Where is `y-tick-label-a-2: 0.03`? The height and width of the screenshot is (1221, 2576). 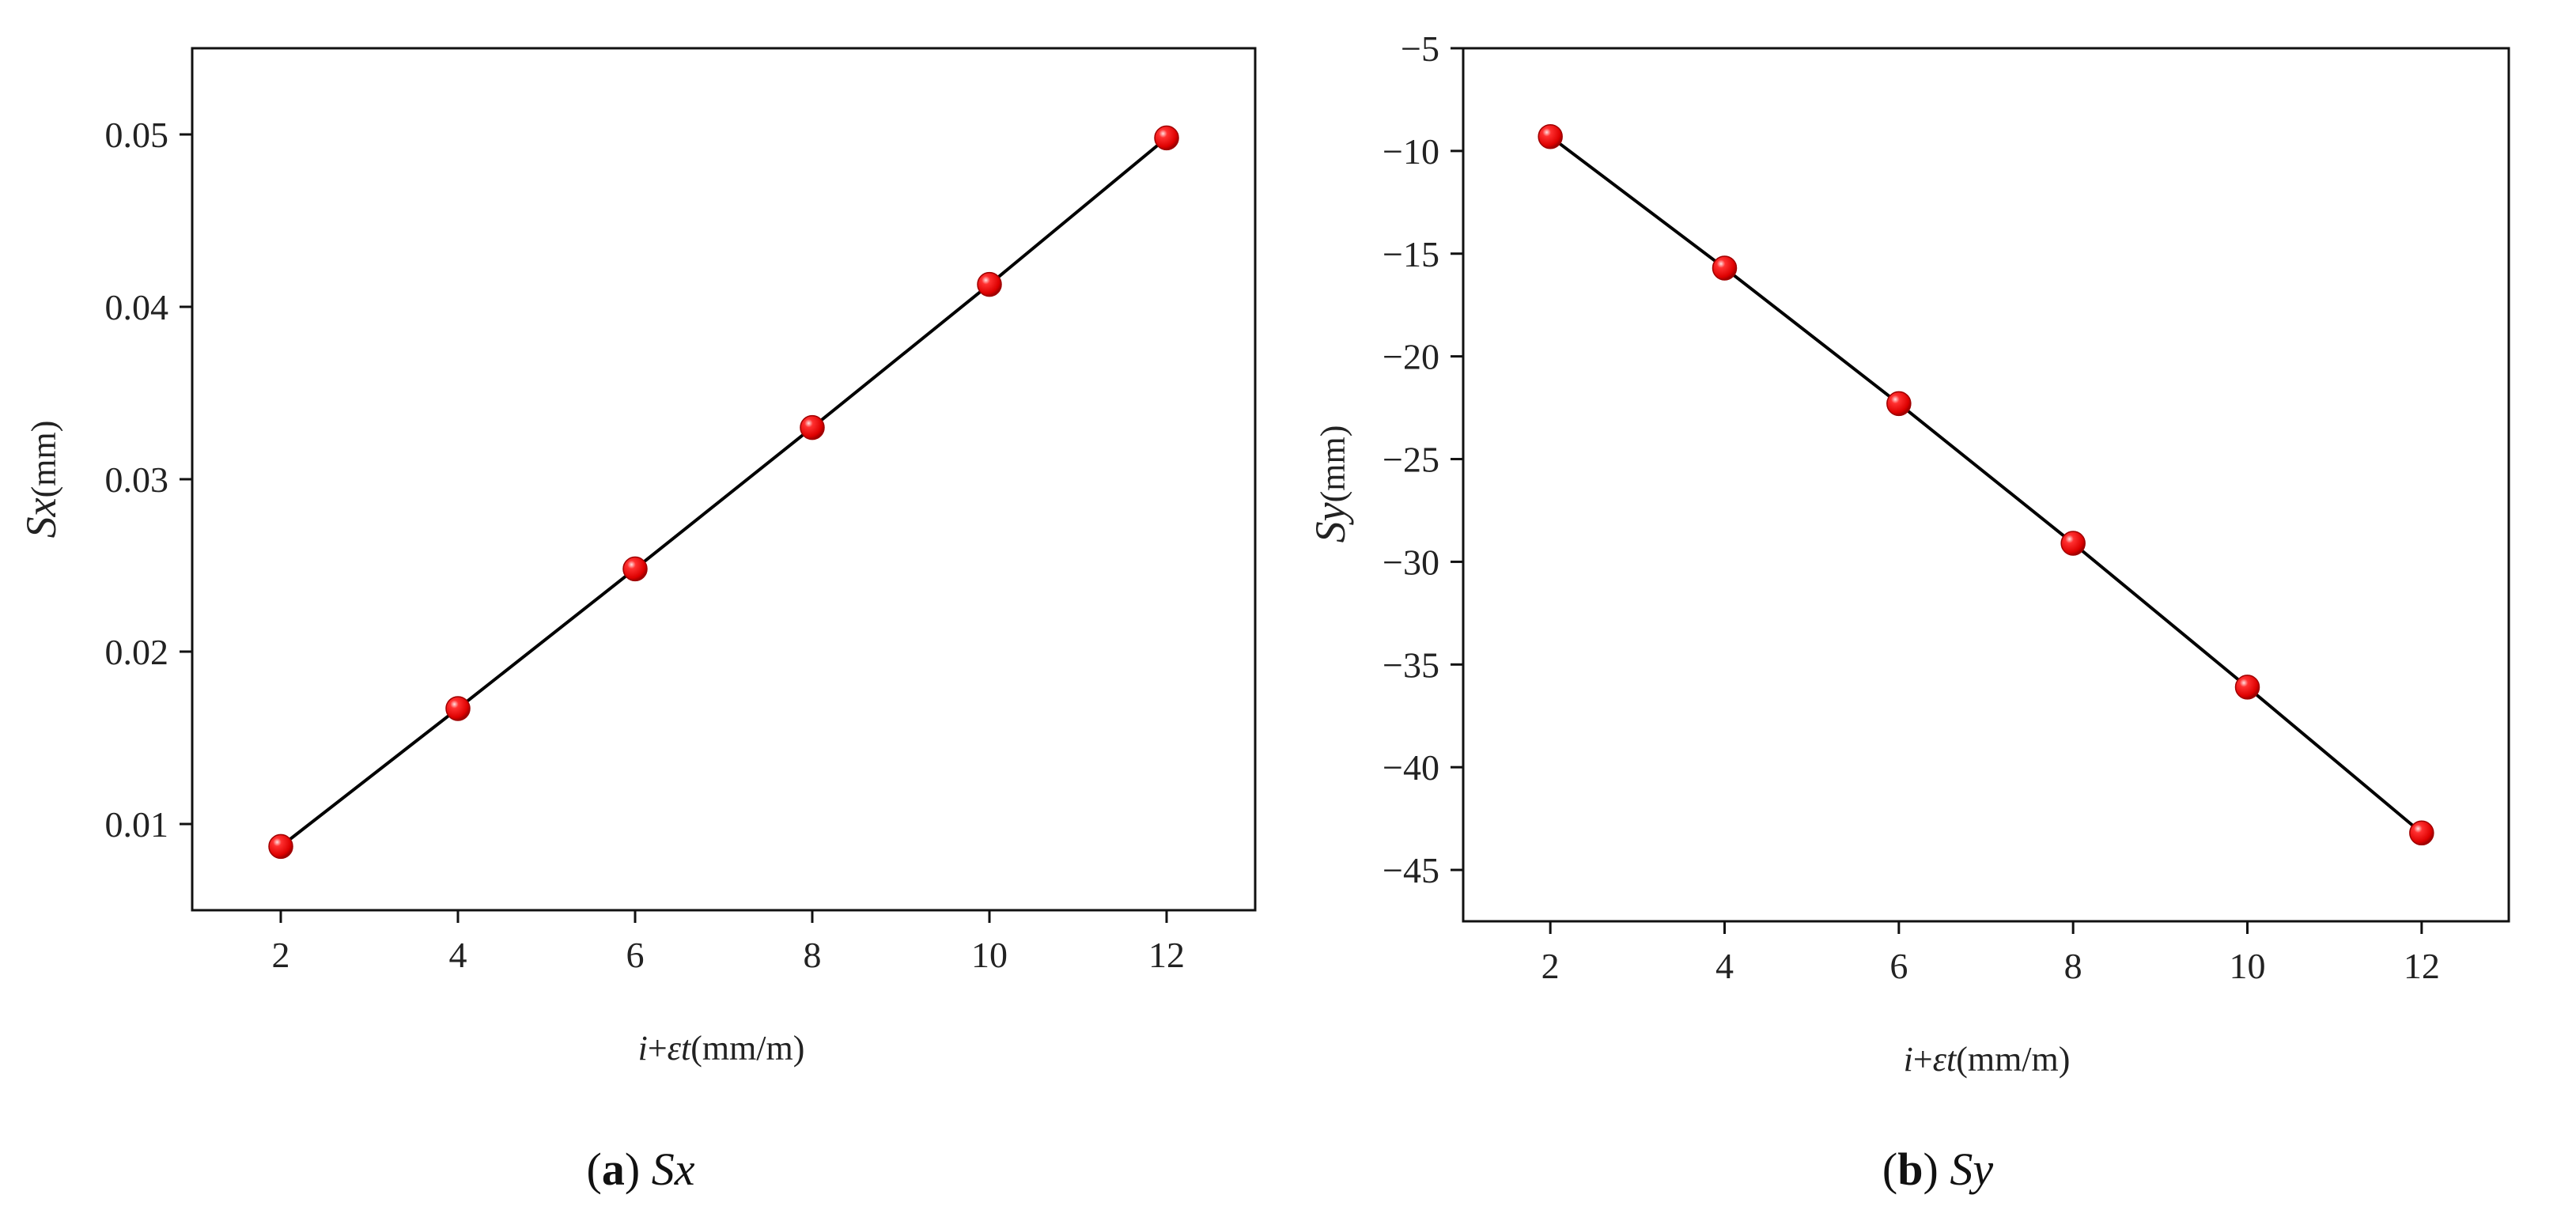
y-tick-label-a-2: 0.03 is located at coordinates (137, 480).